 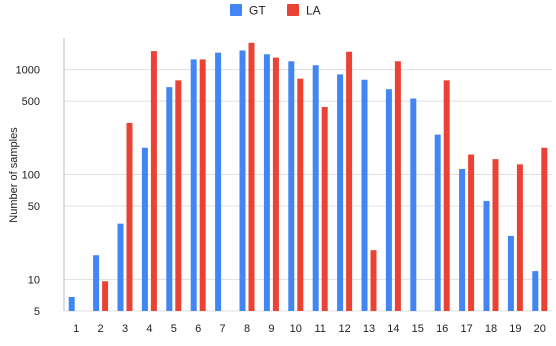 I want to click on x-tick-labels: 1 2 3 4 5 6 7 8 9 10 11 12 13 14 15 16 17 18 19 20, so click(x=309, y=329).